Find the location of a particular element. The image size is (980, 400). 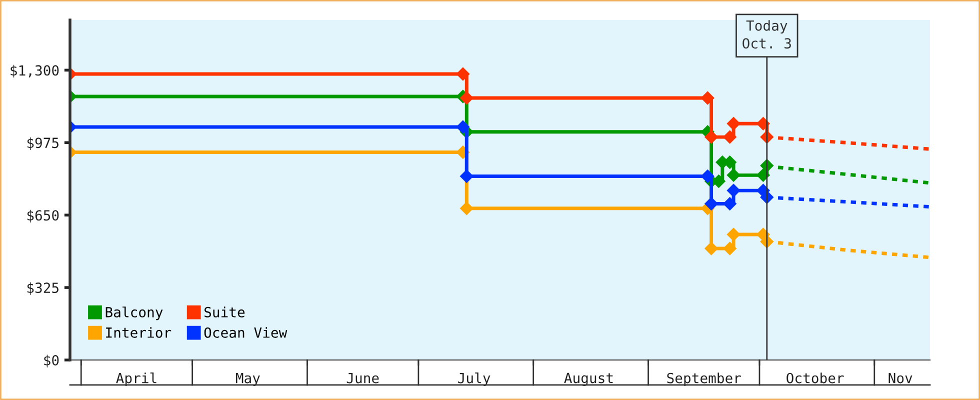

y-tick-label: $325 is located at coordinates (42, 288).